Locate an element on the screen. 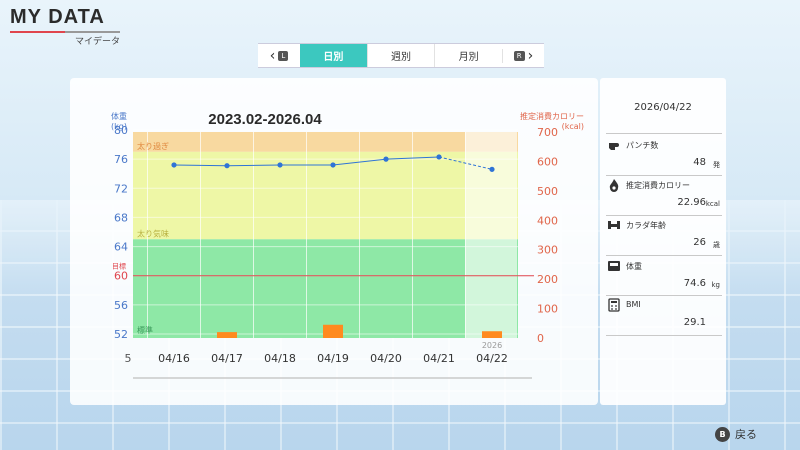 This screenshot has width=800, height=450. x-tick-label-partial: 5 is located at coordinates (128, 358).